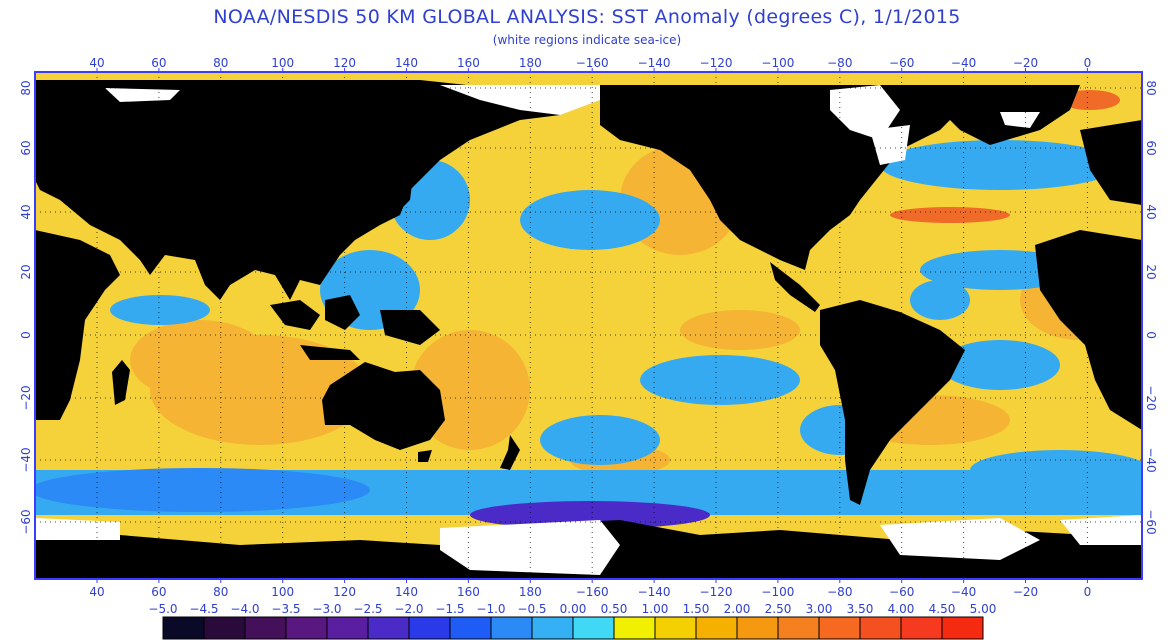  What do you see at coordinates (587, 40) in the screenshot?
I see `map-subtitle: (white regions indicate sea-ice)` at bounding box center [587, 40].